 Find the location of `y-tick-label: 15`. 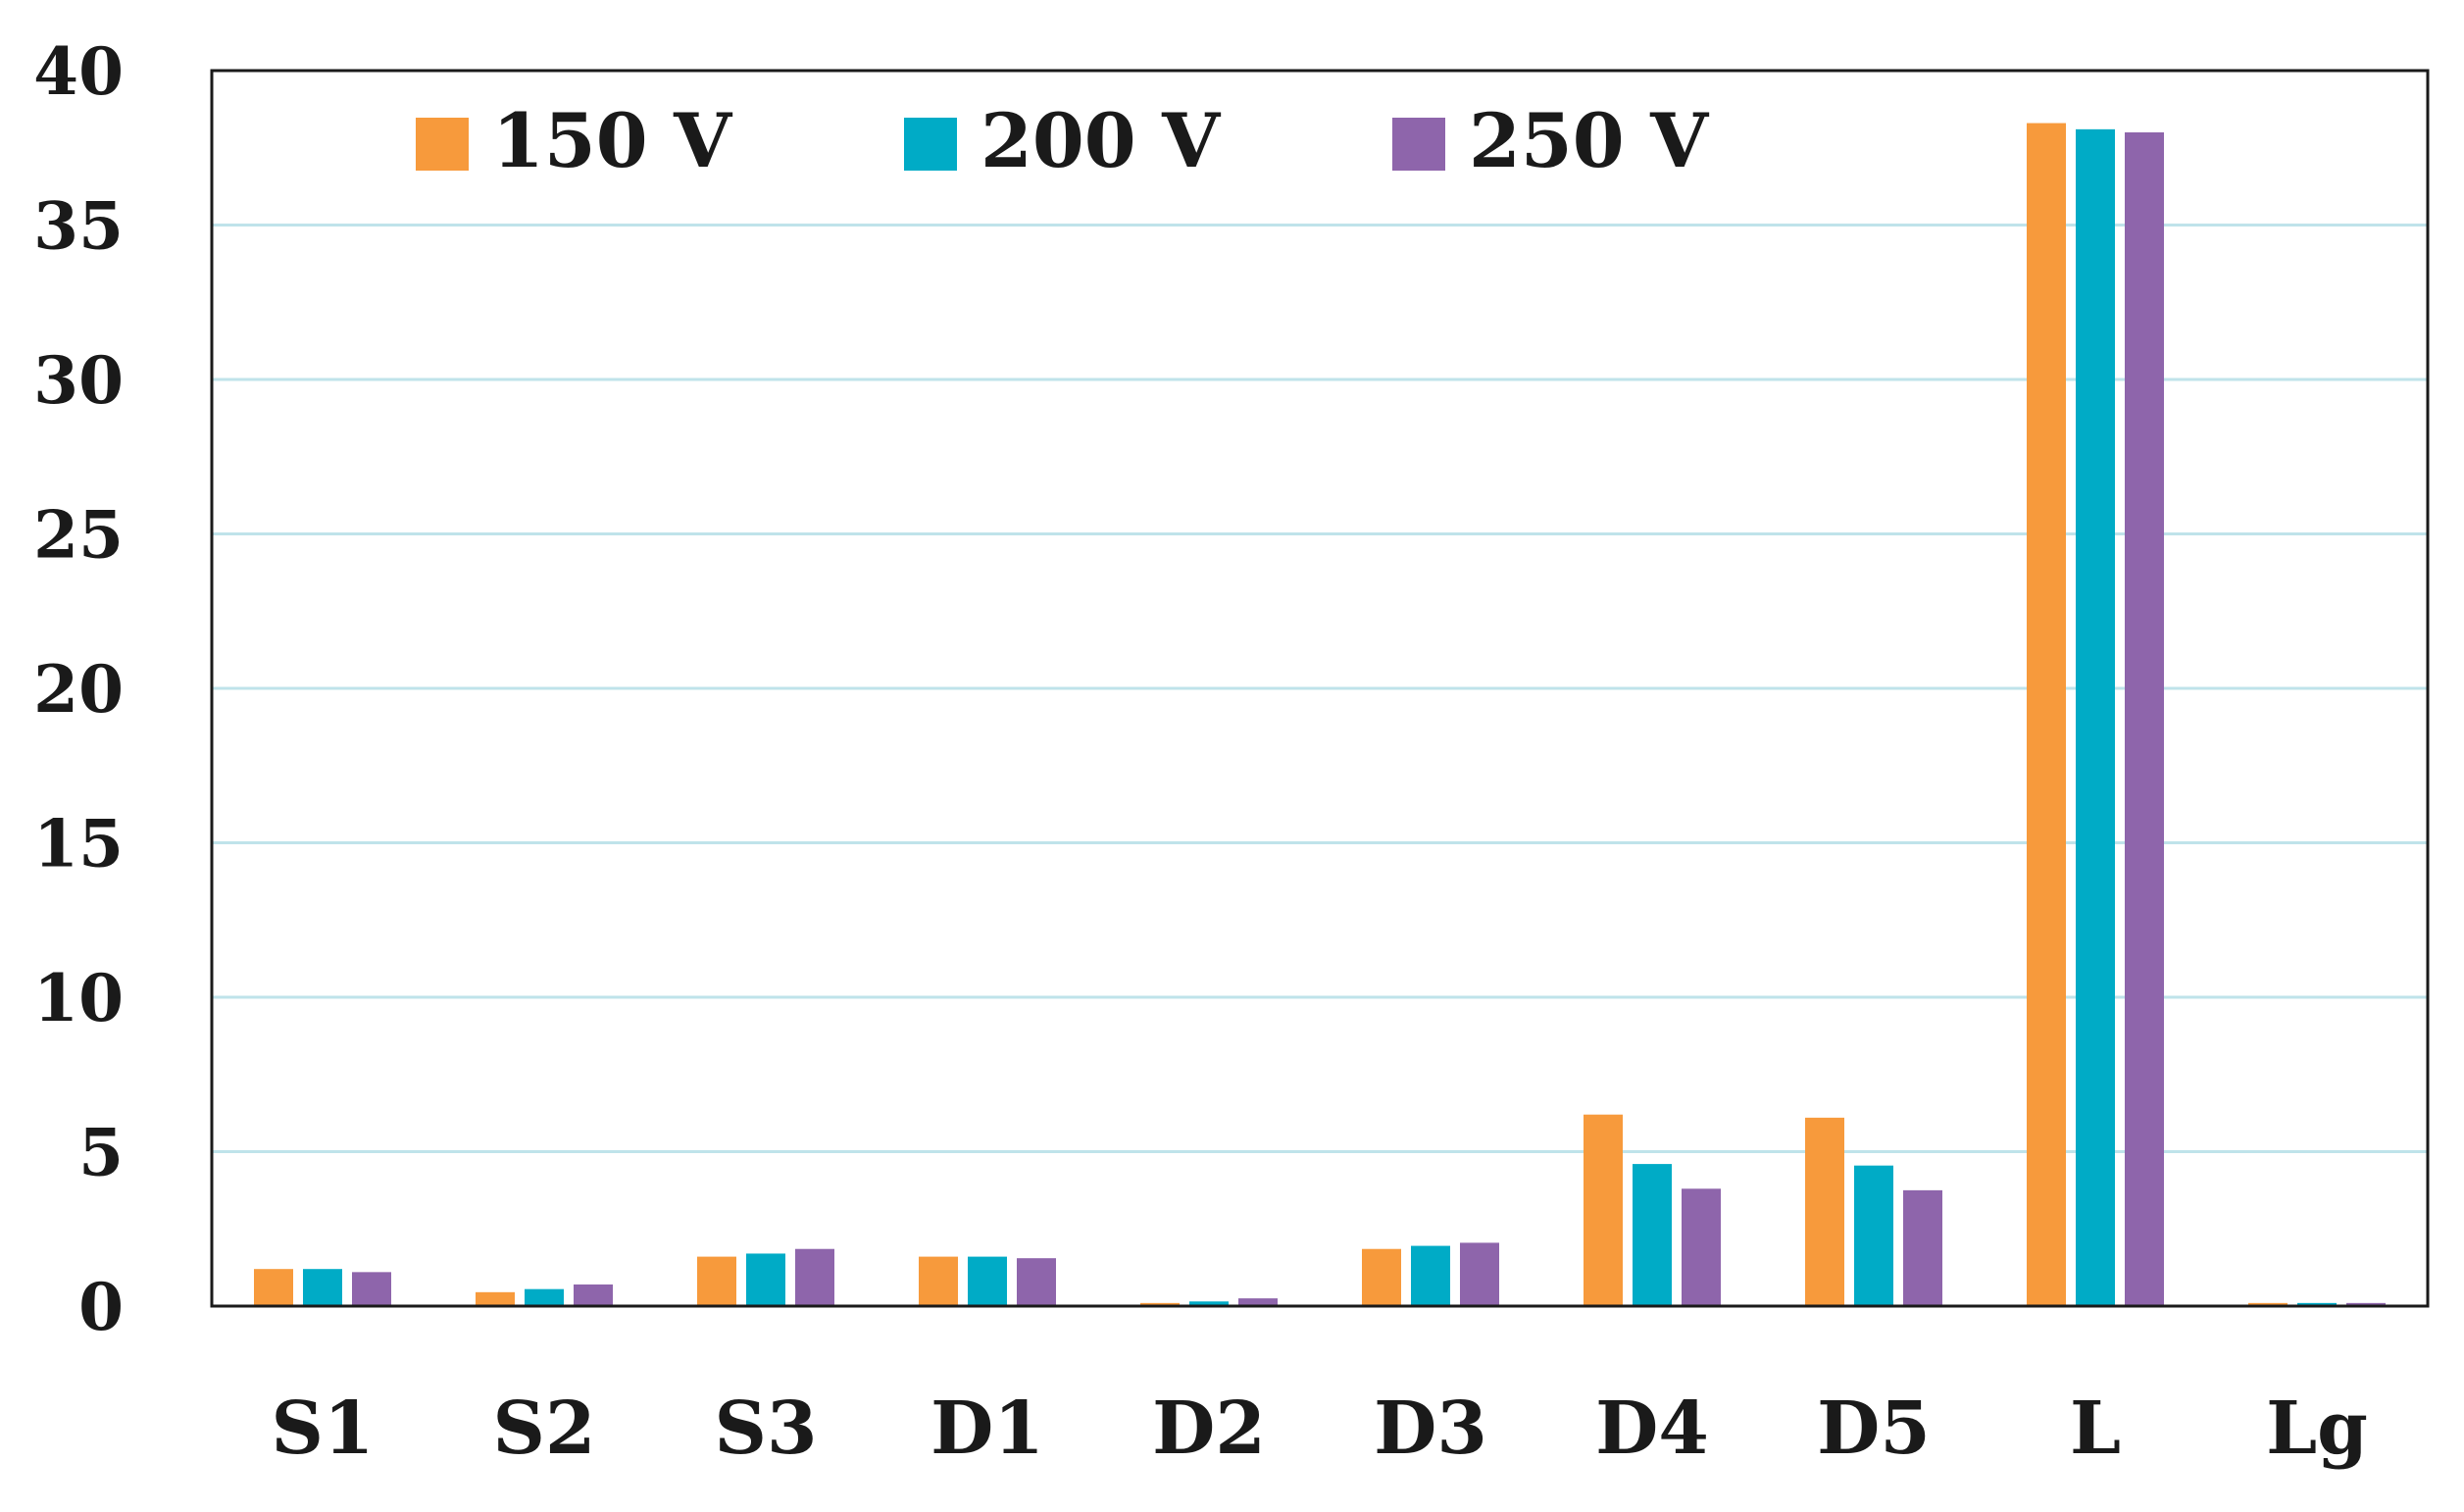

y-tick-label: 15 is located at coordinates (78, 844).